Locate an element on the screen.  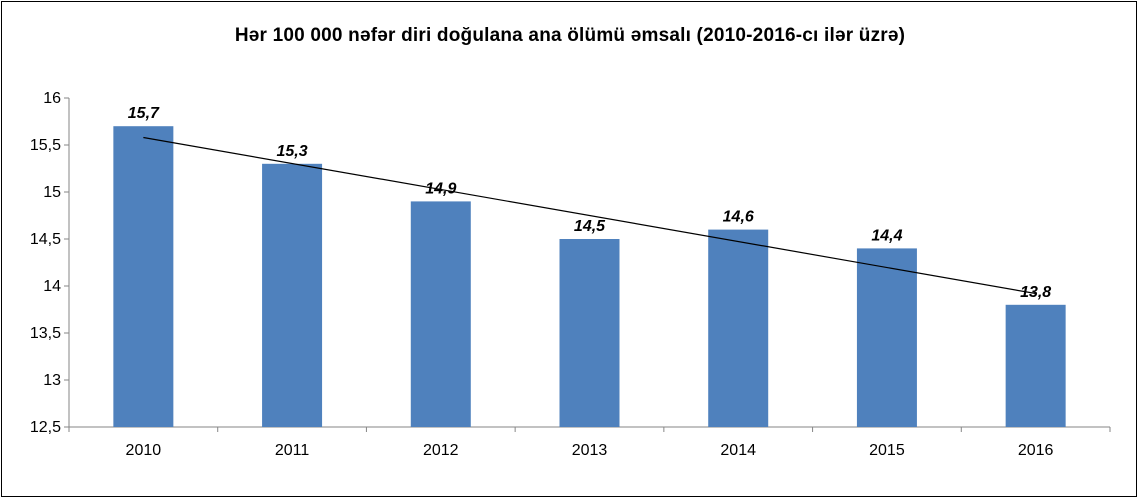
data-label: 13,8 is located at coordinates (1035, 292).